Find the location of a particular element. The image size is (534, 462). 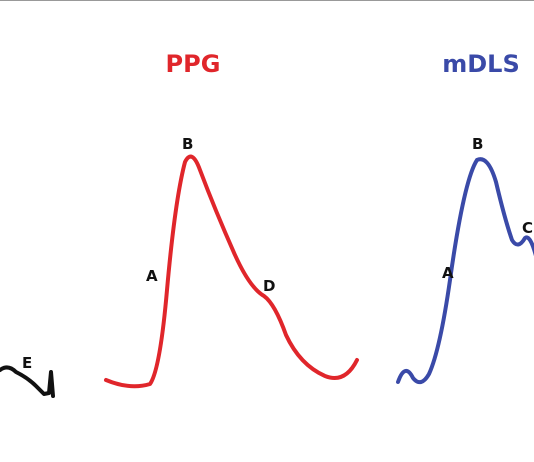

point-label: C is located at coordinates (527, 228).